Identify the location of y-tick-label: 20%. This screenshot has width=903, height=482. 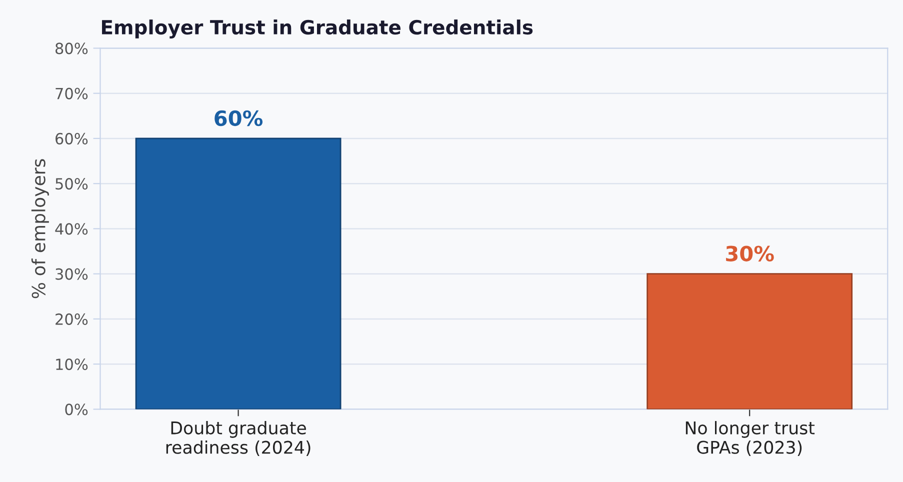
(72, 319).